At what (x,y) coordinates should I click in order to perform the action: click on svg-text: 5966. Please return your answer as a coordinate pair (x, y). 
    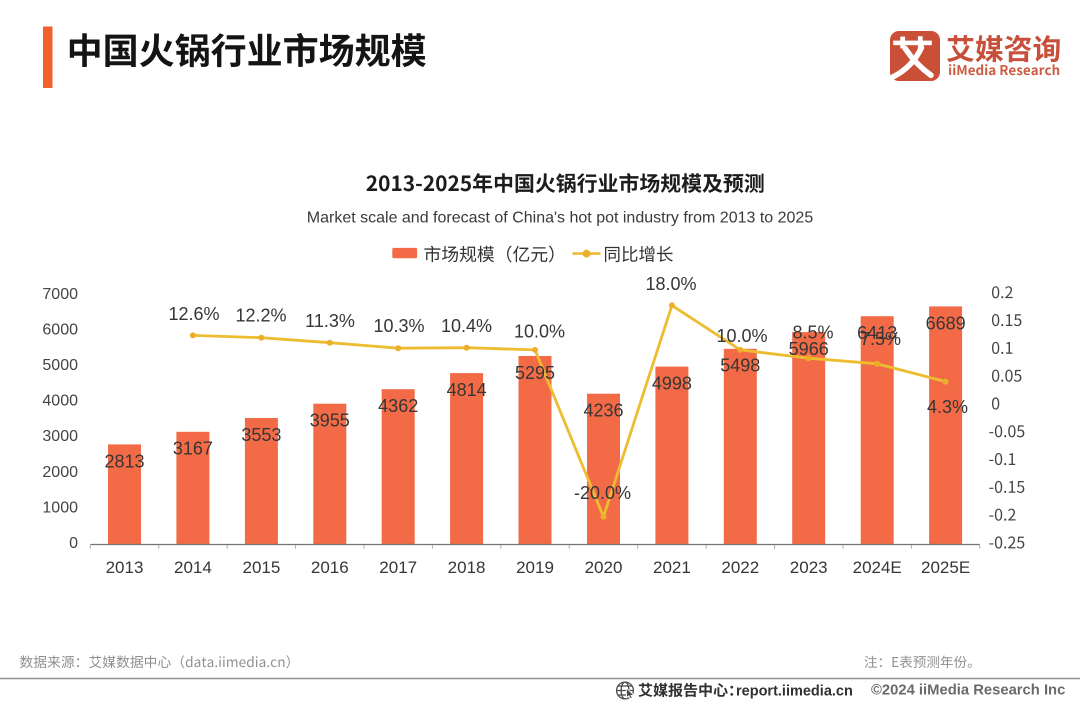
    Looking at the image, I should click on (809, 349).